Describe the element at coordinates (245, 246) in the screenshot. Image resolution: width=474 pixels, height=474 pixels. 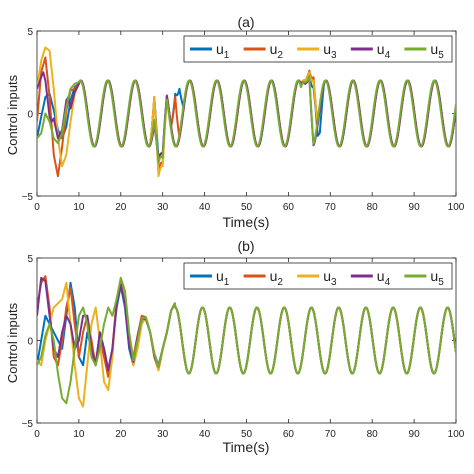
I see `panel-b-title: (b)` at that location.